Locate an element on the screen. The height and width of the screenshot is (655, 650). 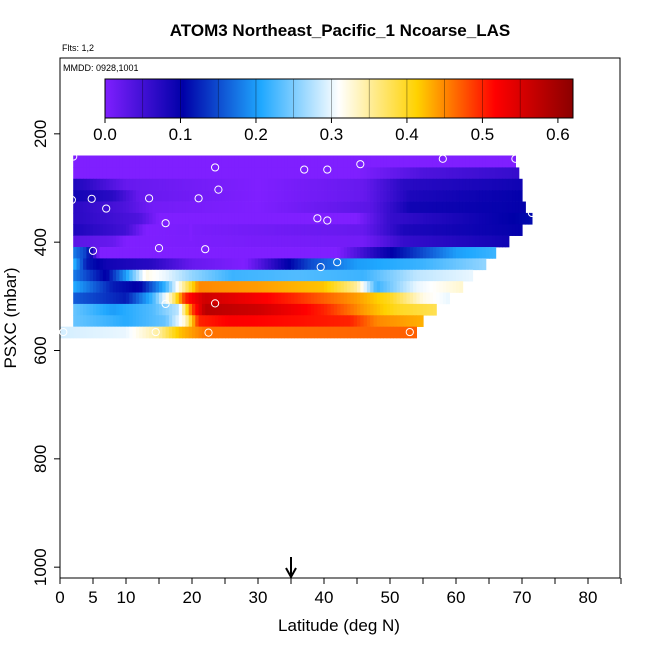
y-tick-label: 1000 is located at coordinates (40, 567).